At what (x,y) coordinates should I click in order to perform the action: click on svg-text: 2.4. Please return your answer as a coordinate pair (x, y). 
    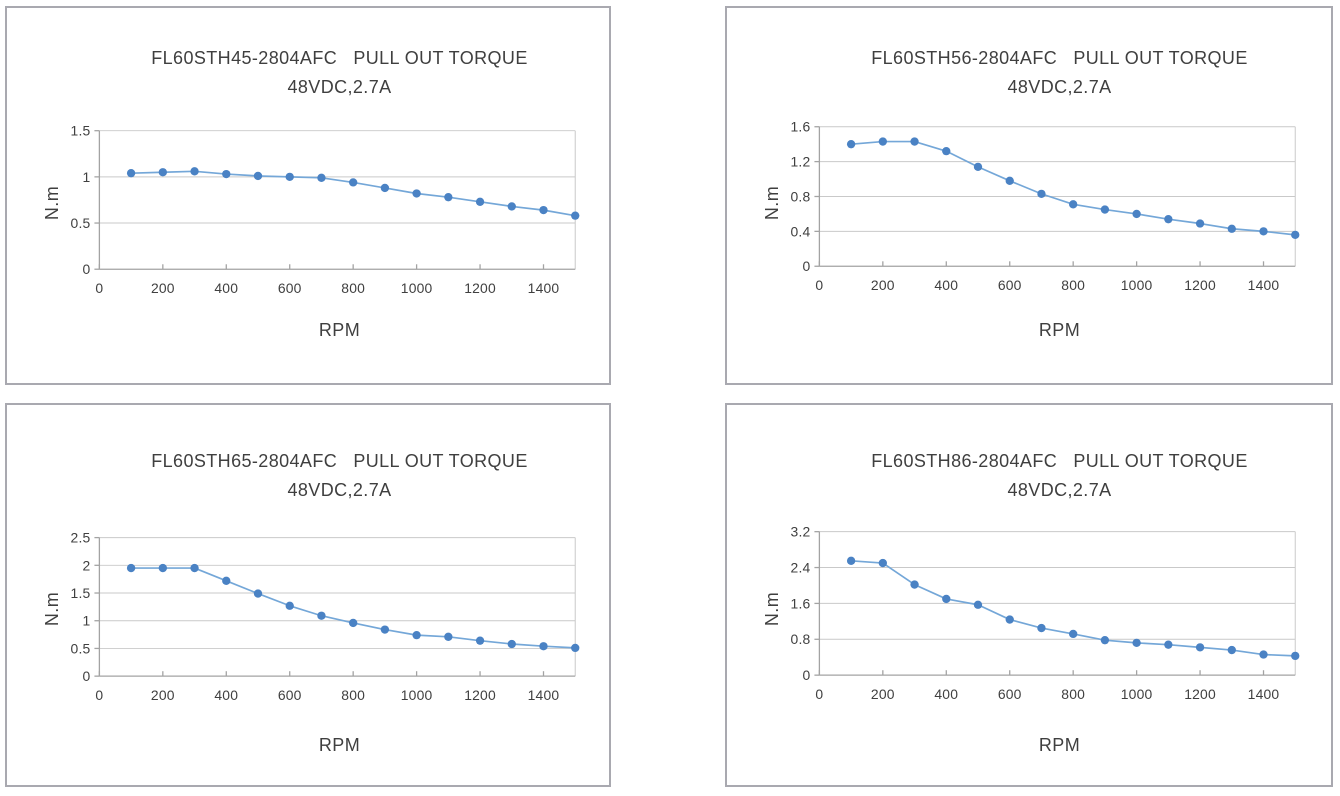
    Looking at the image, I should click on (801, 568).